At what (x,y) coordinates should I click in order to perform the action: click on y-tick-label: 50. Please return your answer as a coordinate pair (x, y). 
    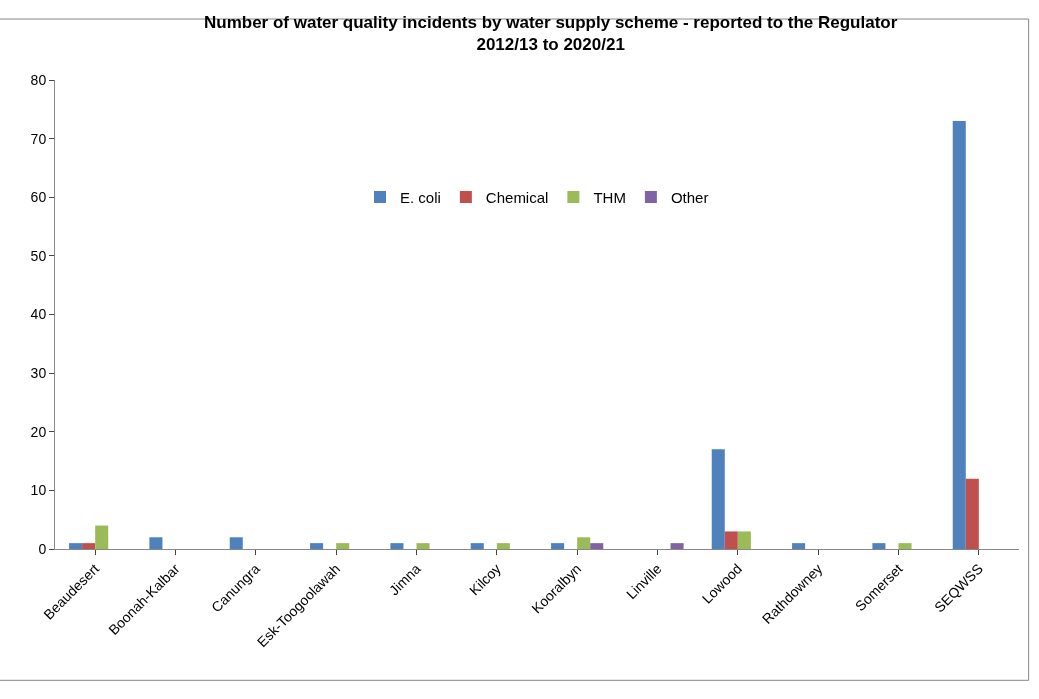
    Looking at the image, I should click on (38, 255).